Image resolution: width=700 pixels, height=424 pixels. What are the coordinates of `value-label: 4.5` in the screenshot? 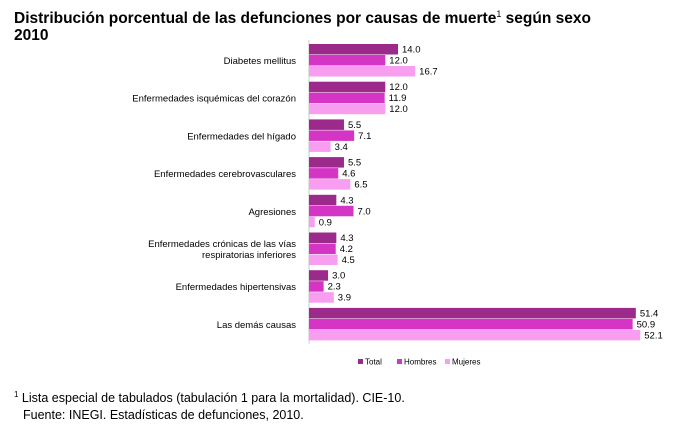 It's located at (348, 260).